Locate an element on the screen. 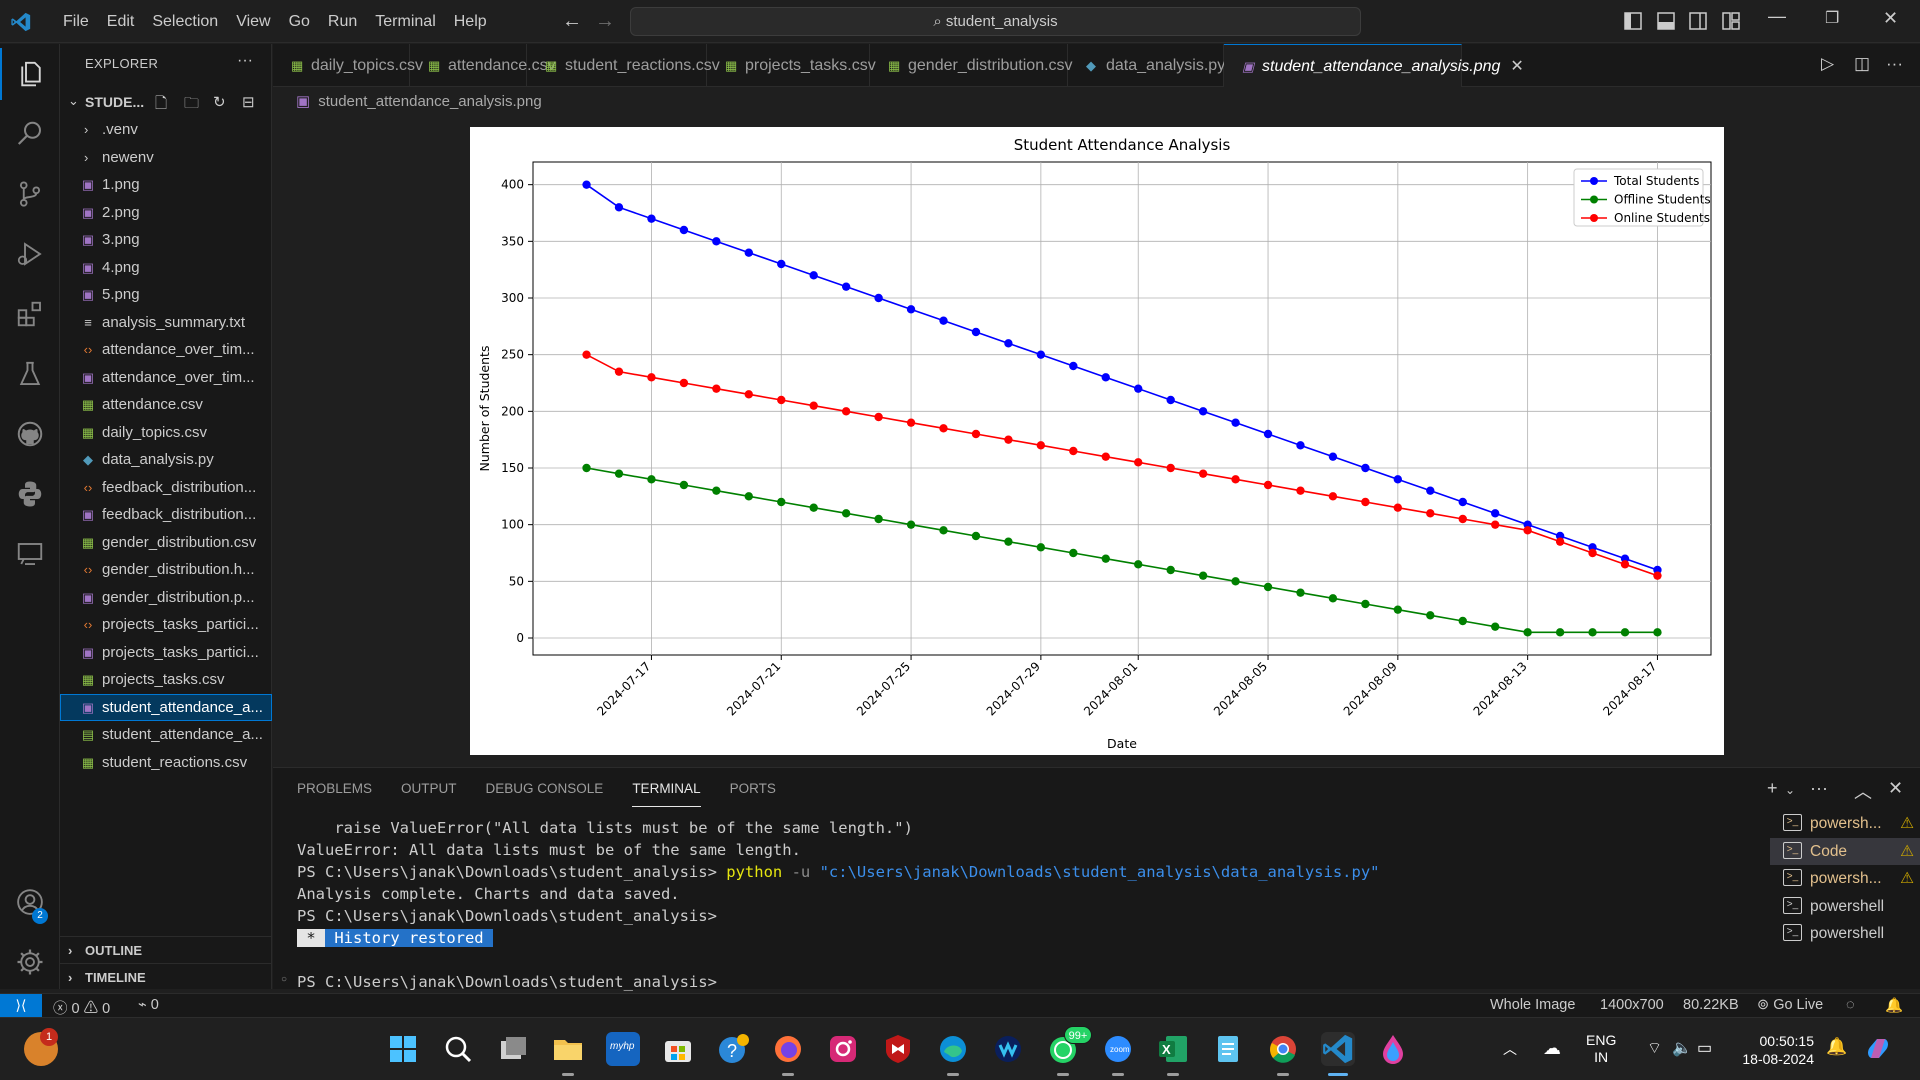 The height and width of the screenshot is (1080, 1920). remote-explorer-activity is located at coordinates (30, 554).